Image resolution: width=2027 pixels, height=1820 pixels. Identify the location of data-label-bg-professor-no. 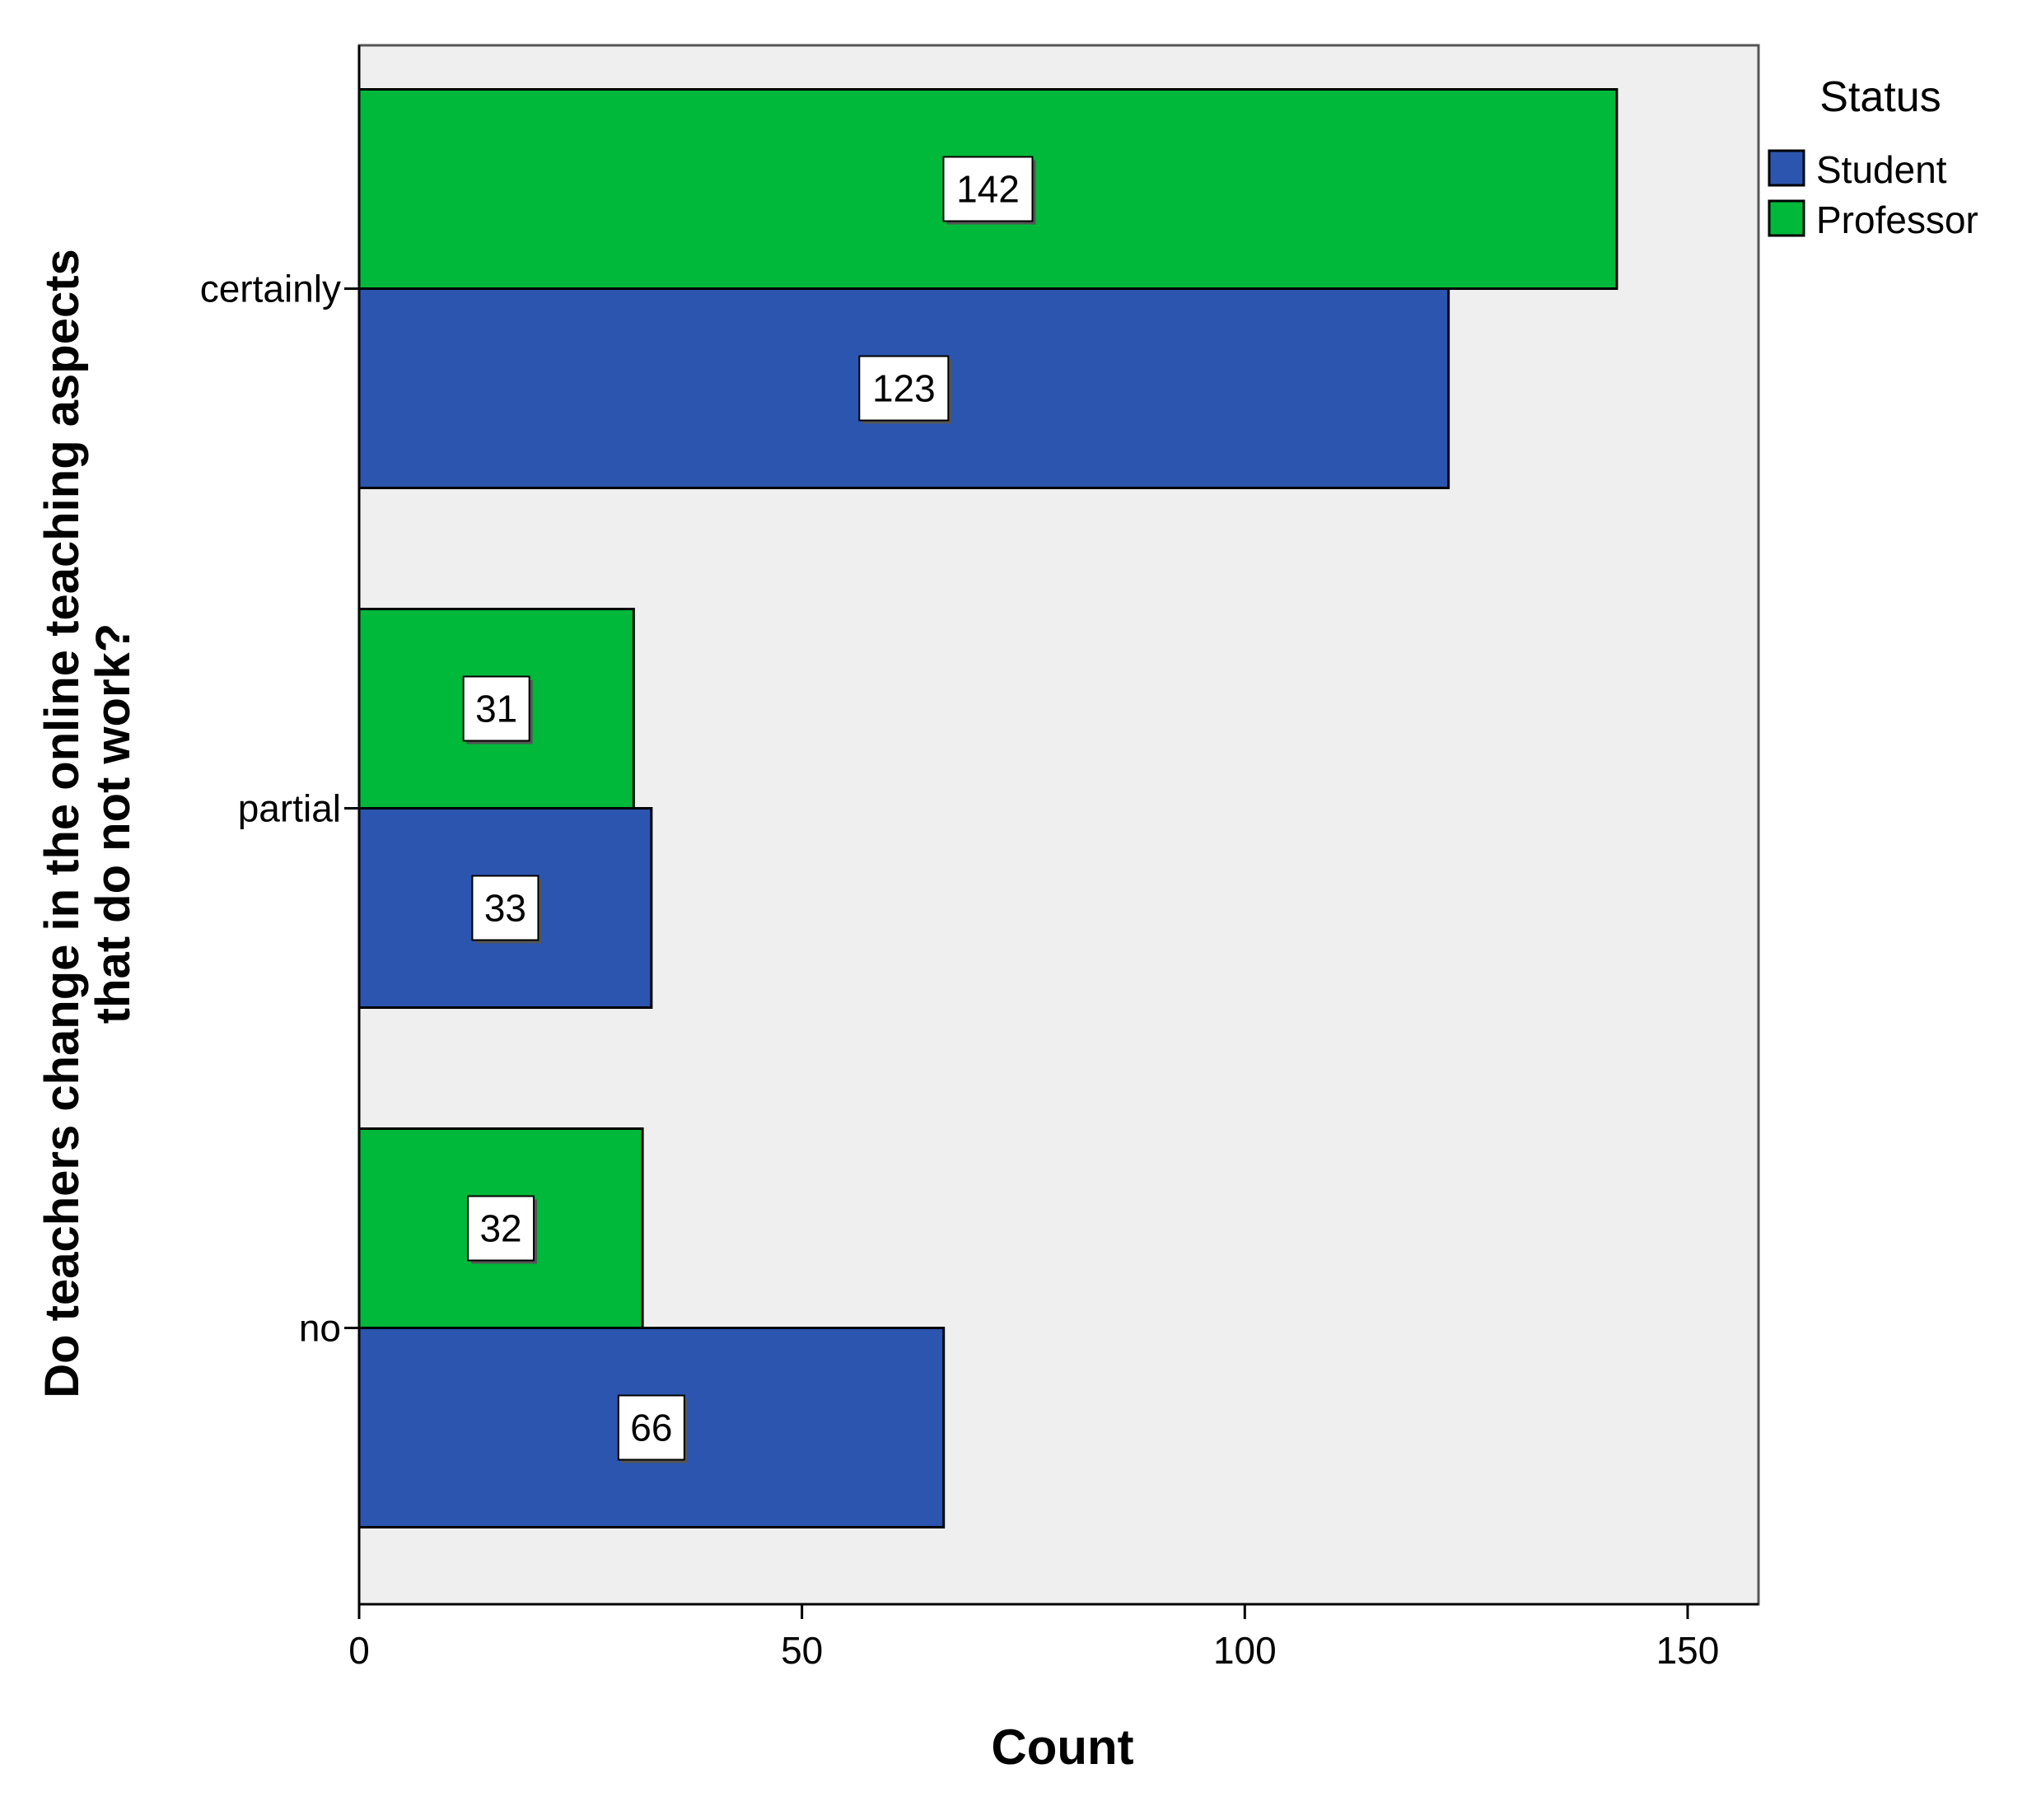
(501, 1228).